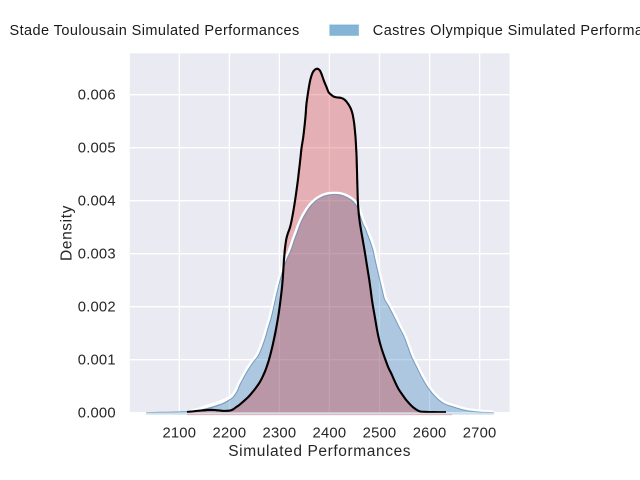 This screenshot has width=640, height=480. I want to click on svg-text: 0.000, so click(97, 414).